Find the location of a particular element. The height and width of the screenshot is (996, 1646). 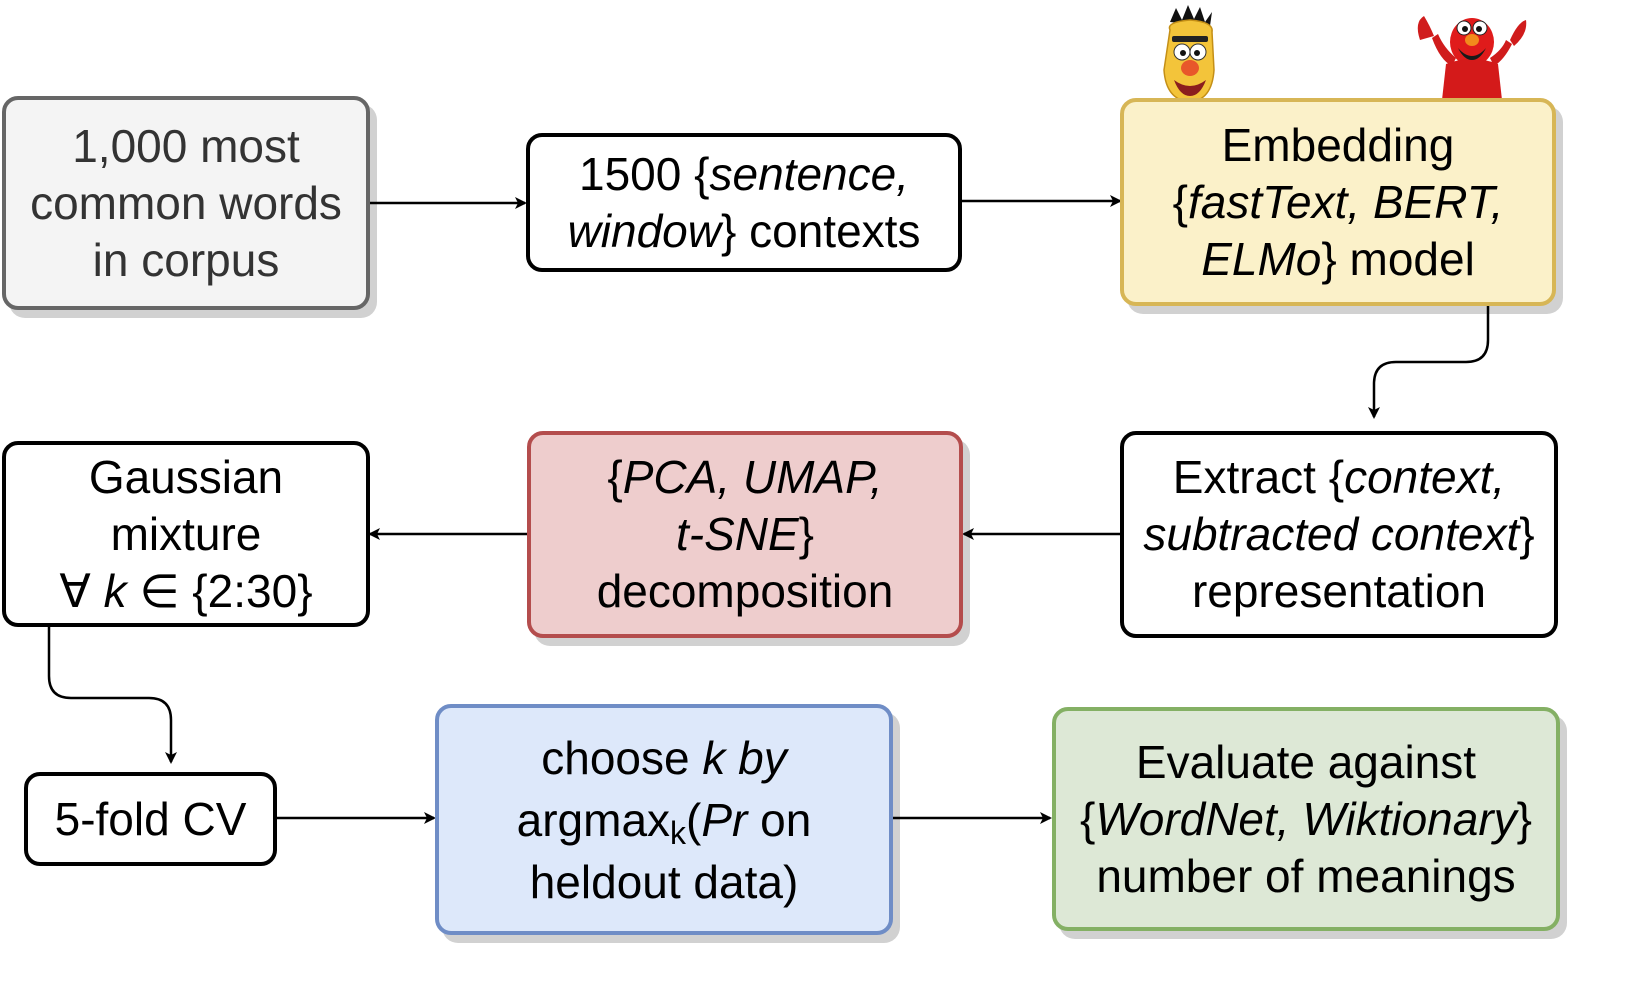

node-common-words-label: 1,000 most common words in corpus is located at coordinates (186, 203).